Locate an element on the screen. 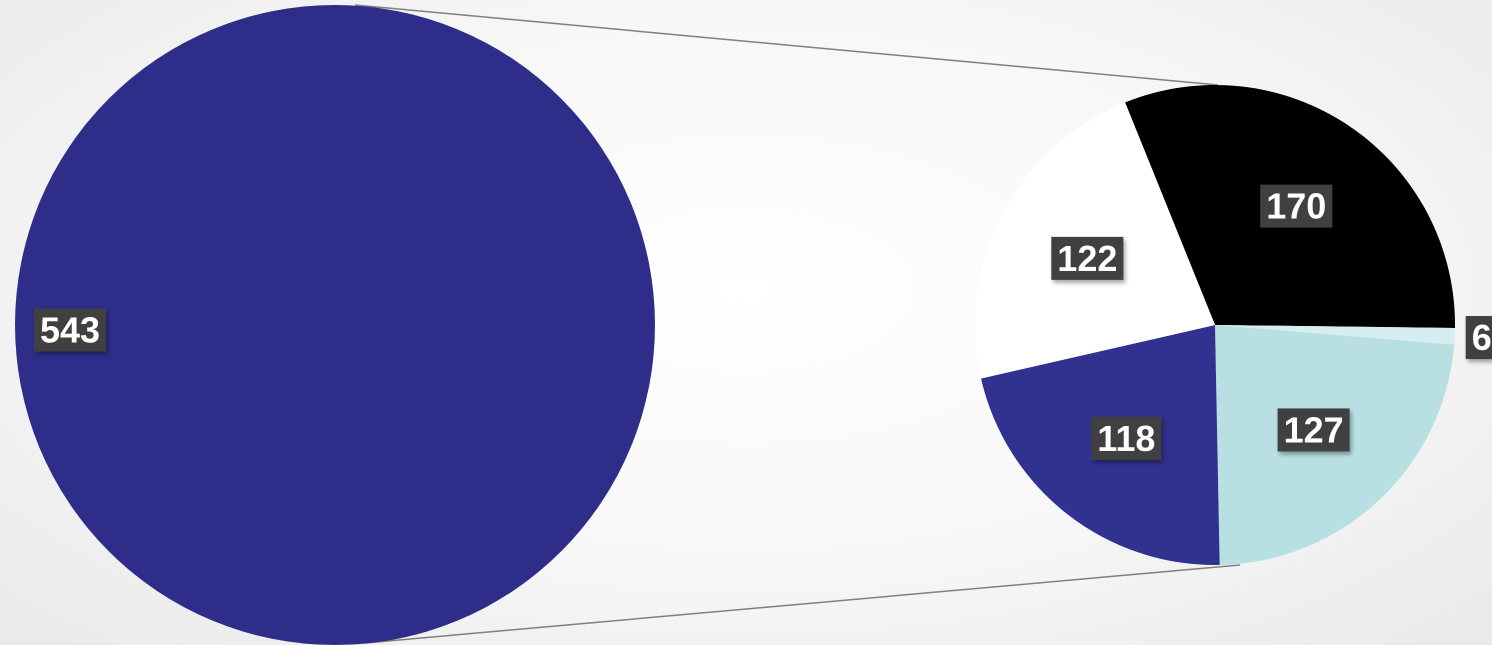 The height and width of the screenshot is (645, 1492). data-label: 6 is located at coordinates (1478, 338).